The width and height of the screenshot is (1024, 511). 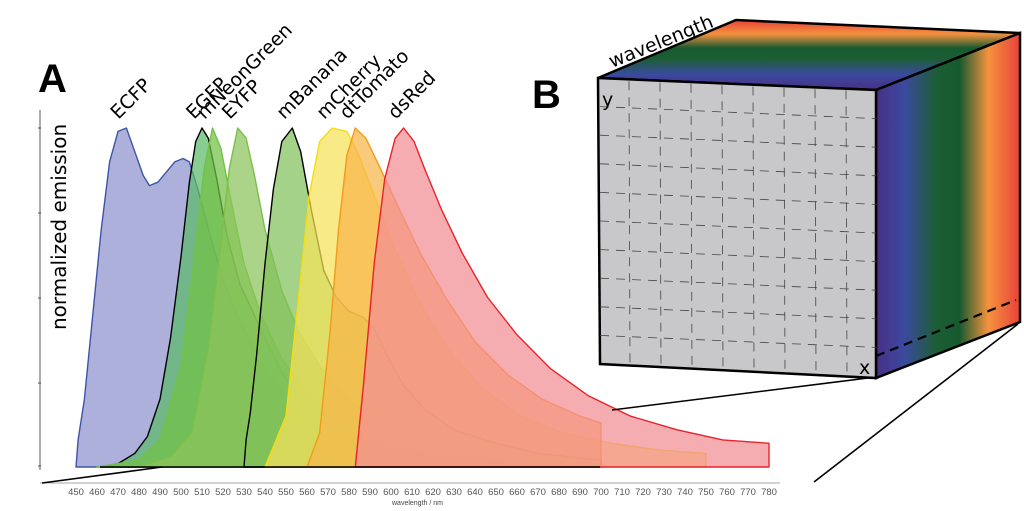 I want to click on y-axis, so click(x=39, y=290).